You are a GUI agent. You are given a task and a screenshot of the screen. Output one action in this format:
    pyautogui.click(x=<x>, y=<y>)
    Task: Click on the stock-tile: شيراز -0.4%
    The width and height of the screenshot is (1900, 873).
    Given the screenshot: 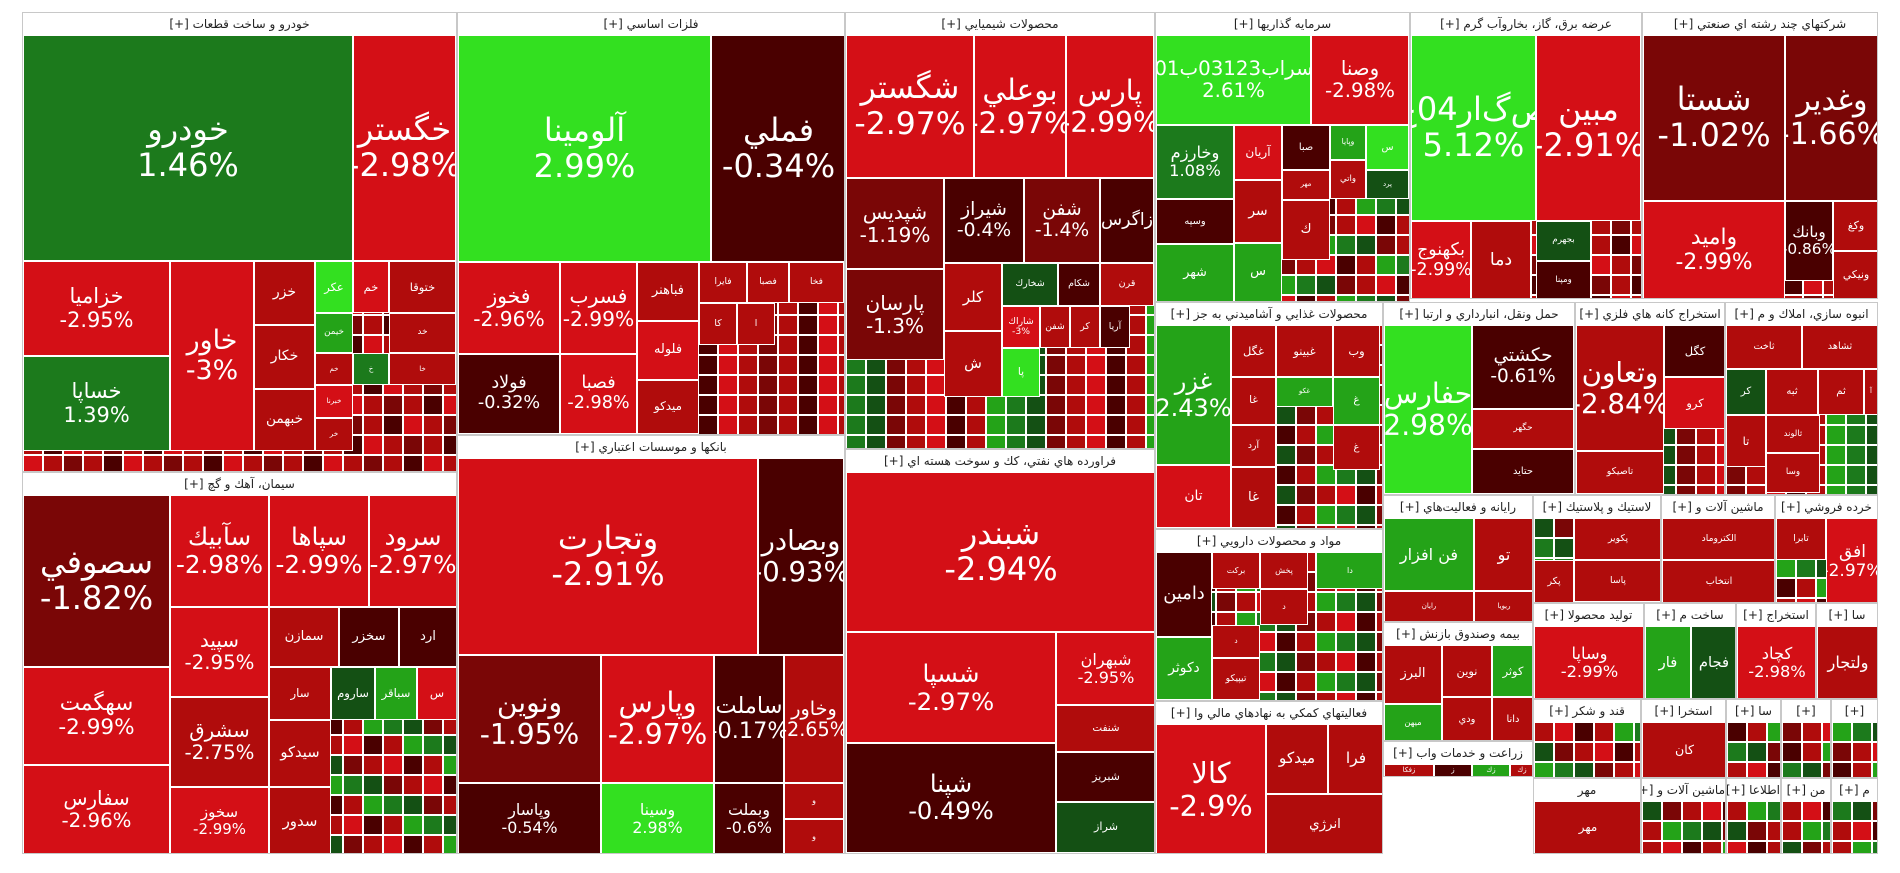 What is the action you would take?
    pyautogui.click(x=984, y=220)
    